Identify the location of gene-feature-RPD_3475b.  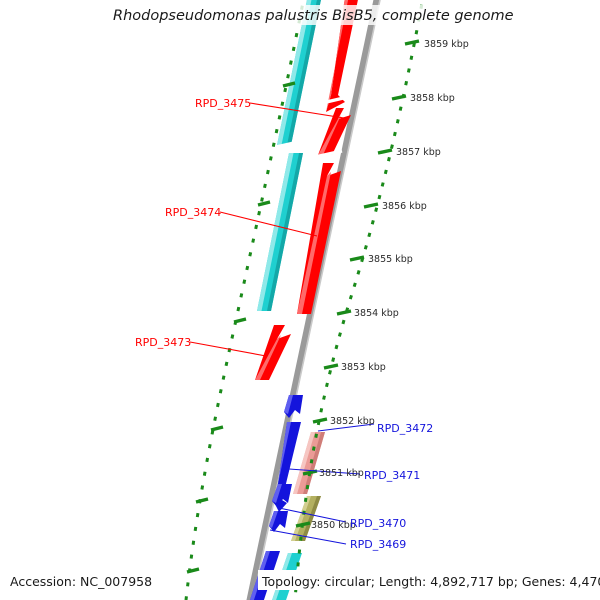
(334, 131).